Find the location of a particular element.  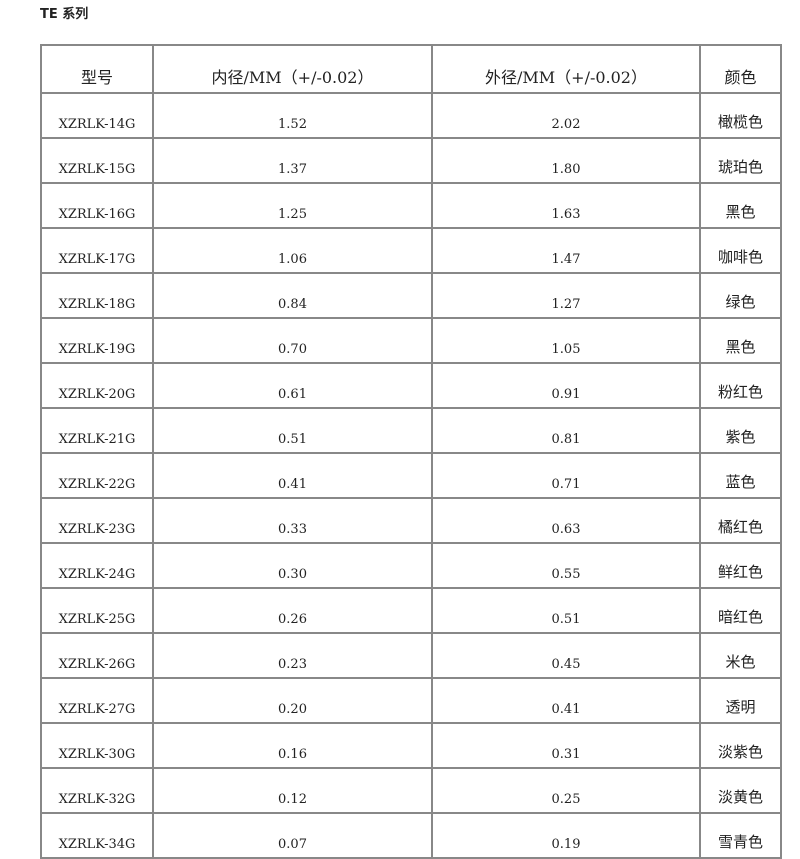

header-outer-diameter: 外径/MM（+/-0.02） is located at coordinates (566, 69).